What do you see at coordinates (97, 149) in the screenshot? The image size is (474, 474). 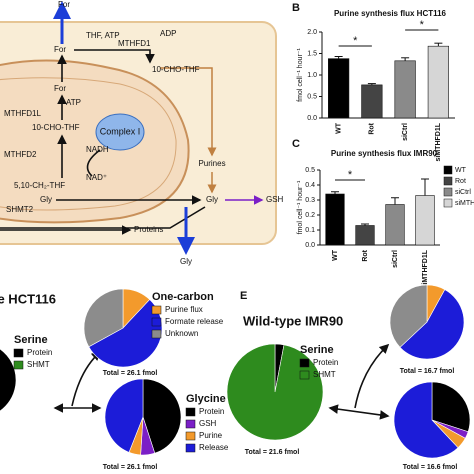 I see `label: NADH` at bounding box center [97, 149].